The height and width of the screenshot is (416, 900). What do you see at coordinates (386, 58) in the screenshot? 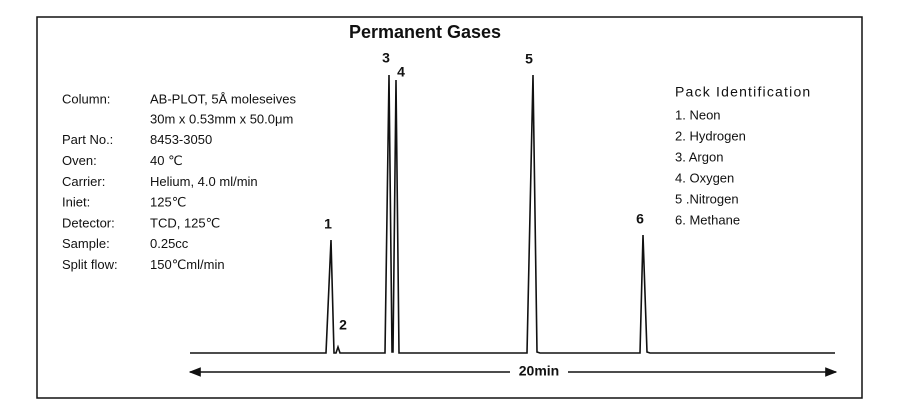
I see `peak-label: 3` at bounding box center [386, 58].